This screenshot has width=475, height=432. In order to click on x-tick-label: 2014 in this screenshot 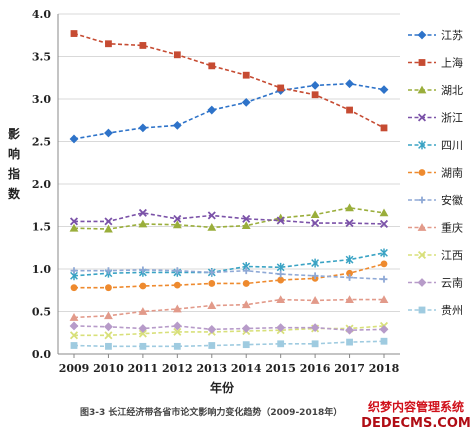, I will do `click(246, 368)`.